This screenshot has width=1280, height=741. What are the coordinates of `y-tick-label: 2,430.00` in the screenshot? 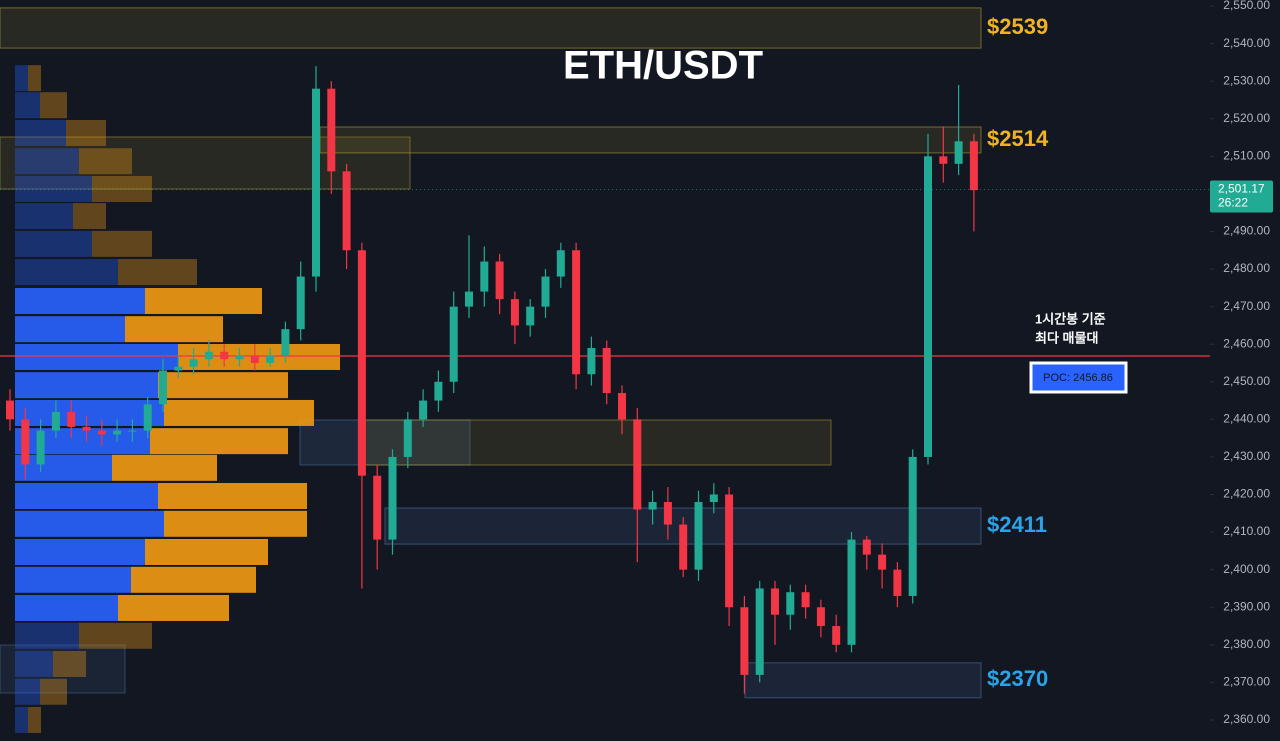 It's located at (1246, 456).